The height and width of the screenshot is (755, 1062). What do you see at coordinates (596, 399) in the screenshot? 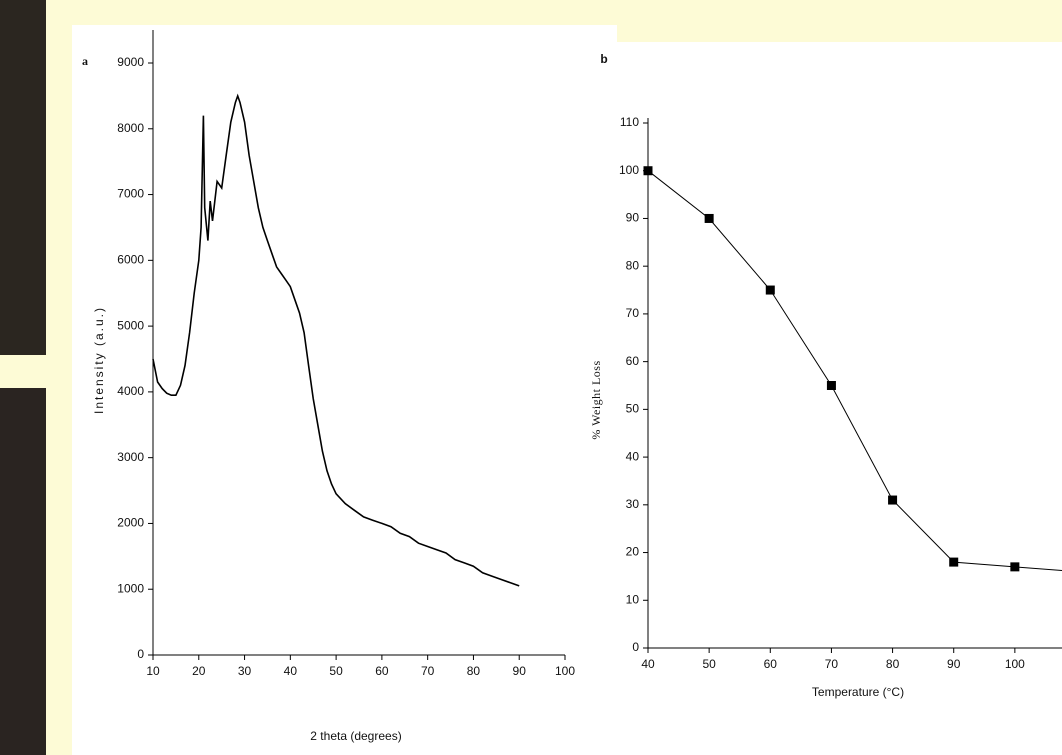
I see `y-axis-label: % Weight Loss` at bounding box center [596, 399].